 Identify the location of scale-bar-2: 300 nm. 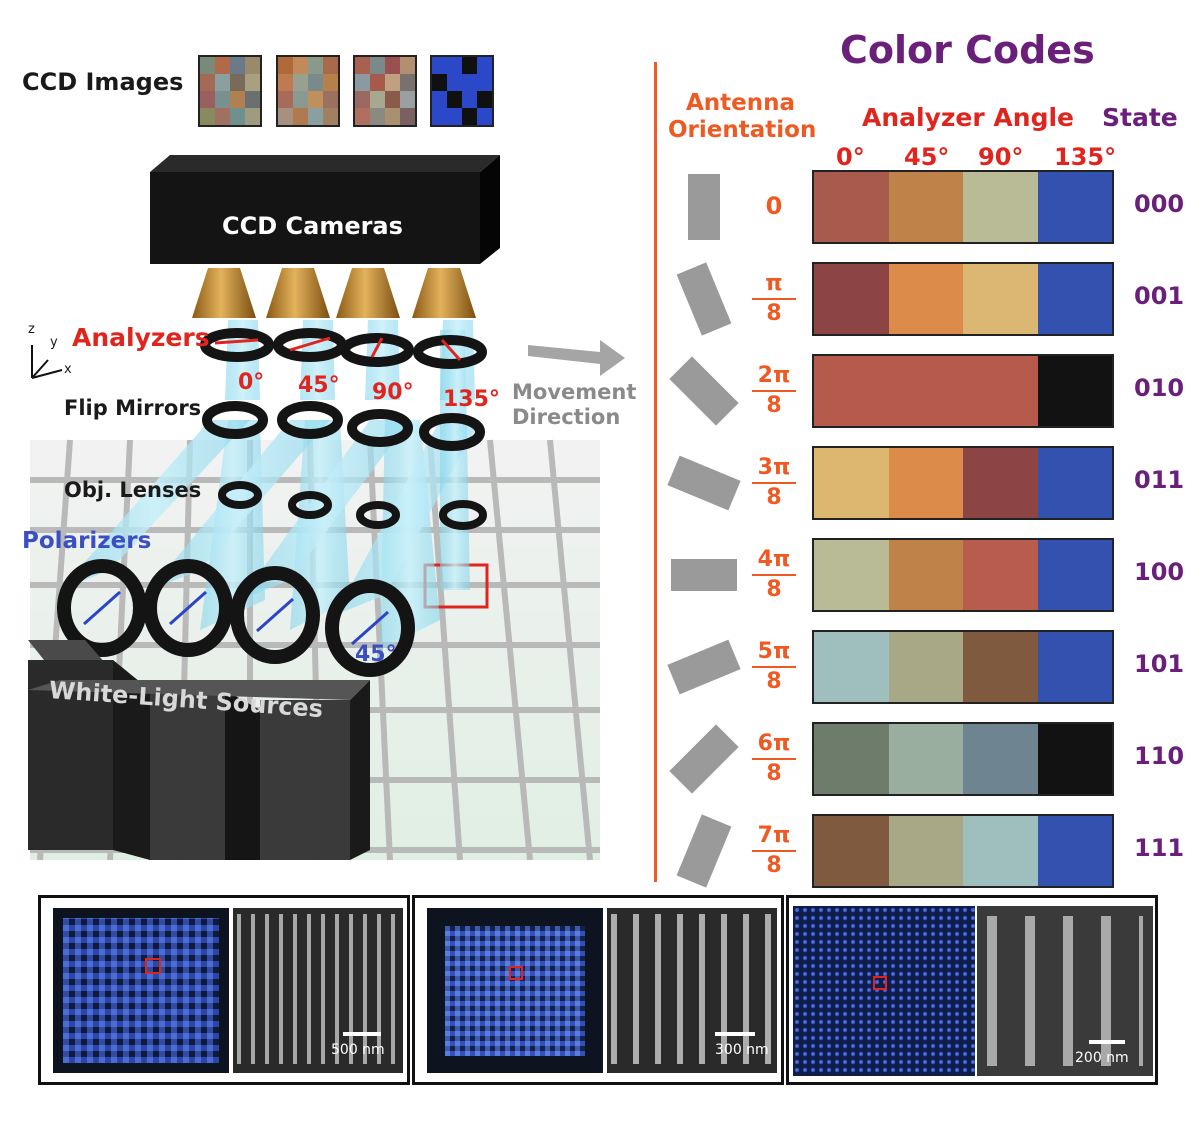
(742, 1050).